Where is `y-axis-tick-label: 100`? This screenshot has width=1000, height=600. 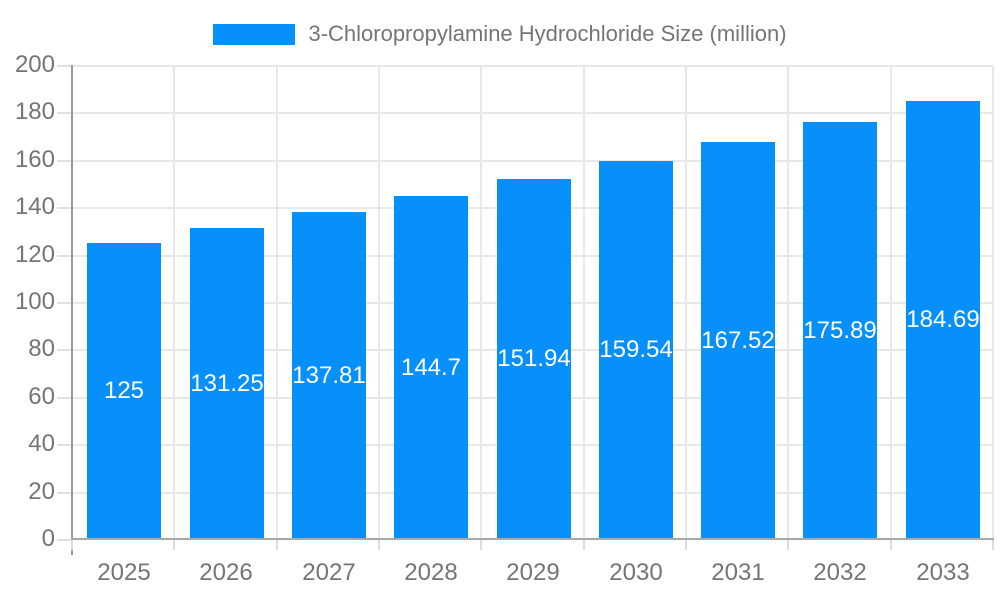 y-axis-tick-label: 100 is located at coordinates (34, 301).